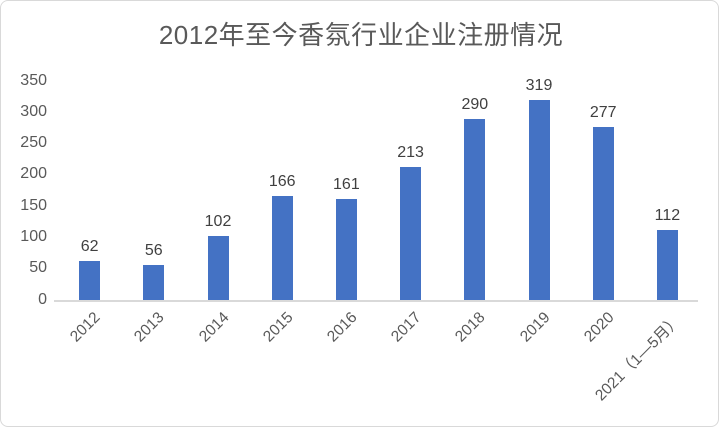 The height and width of the screenshot is (431, 720). I want to click on data-label-2019: 319, so click(539, 86).